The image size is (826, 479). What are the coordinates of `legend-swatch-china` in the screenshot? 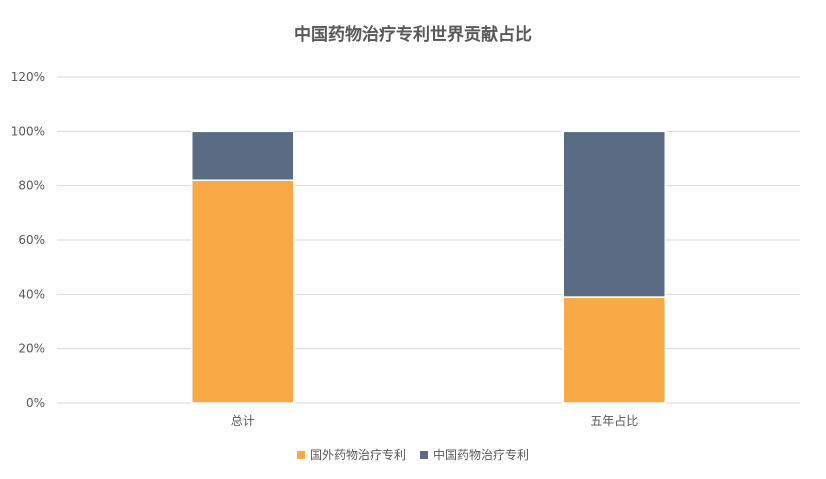 It's located at (424, 454).